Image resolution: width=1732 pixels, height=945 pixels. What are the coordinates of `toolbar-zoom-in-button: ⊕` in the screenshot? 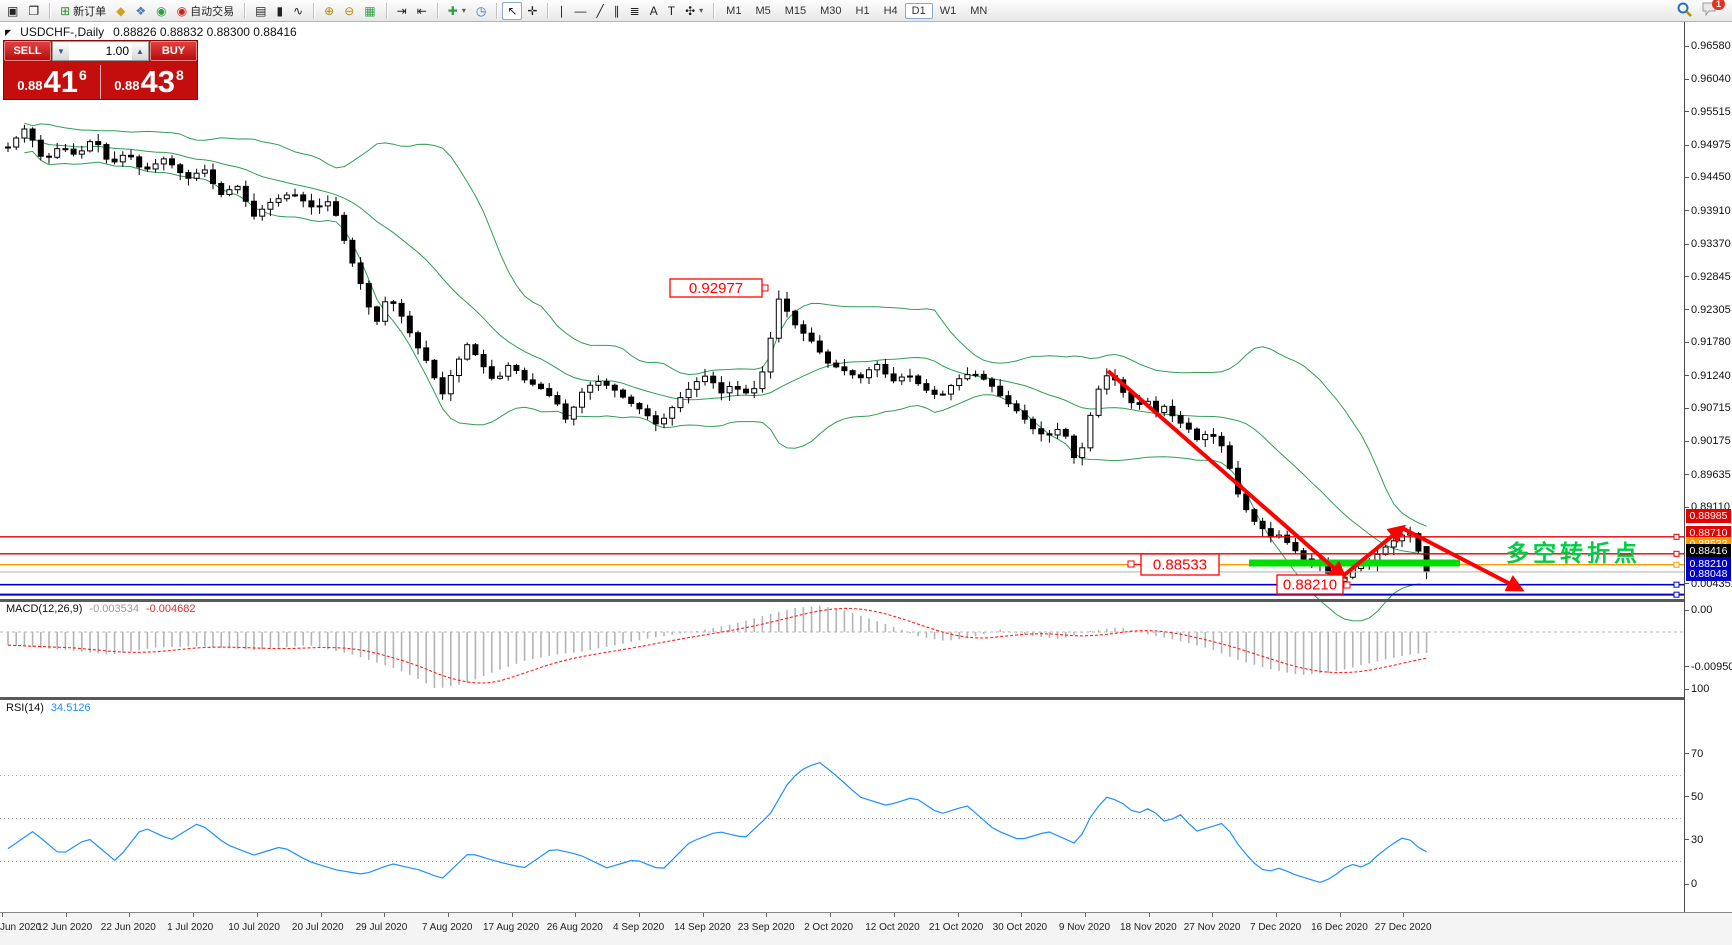 It's located at (329, 11).